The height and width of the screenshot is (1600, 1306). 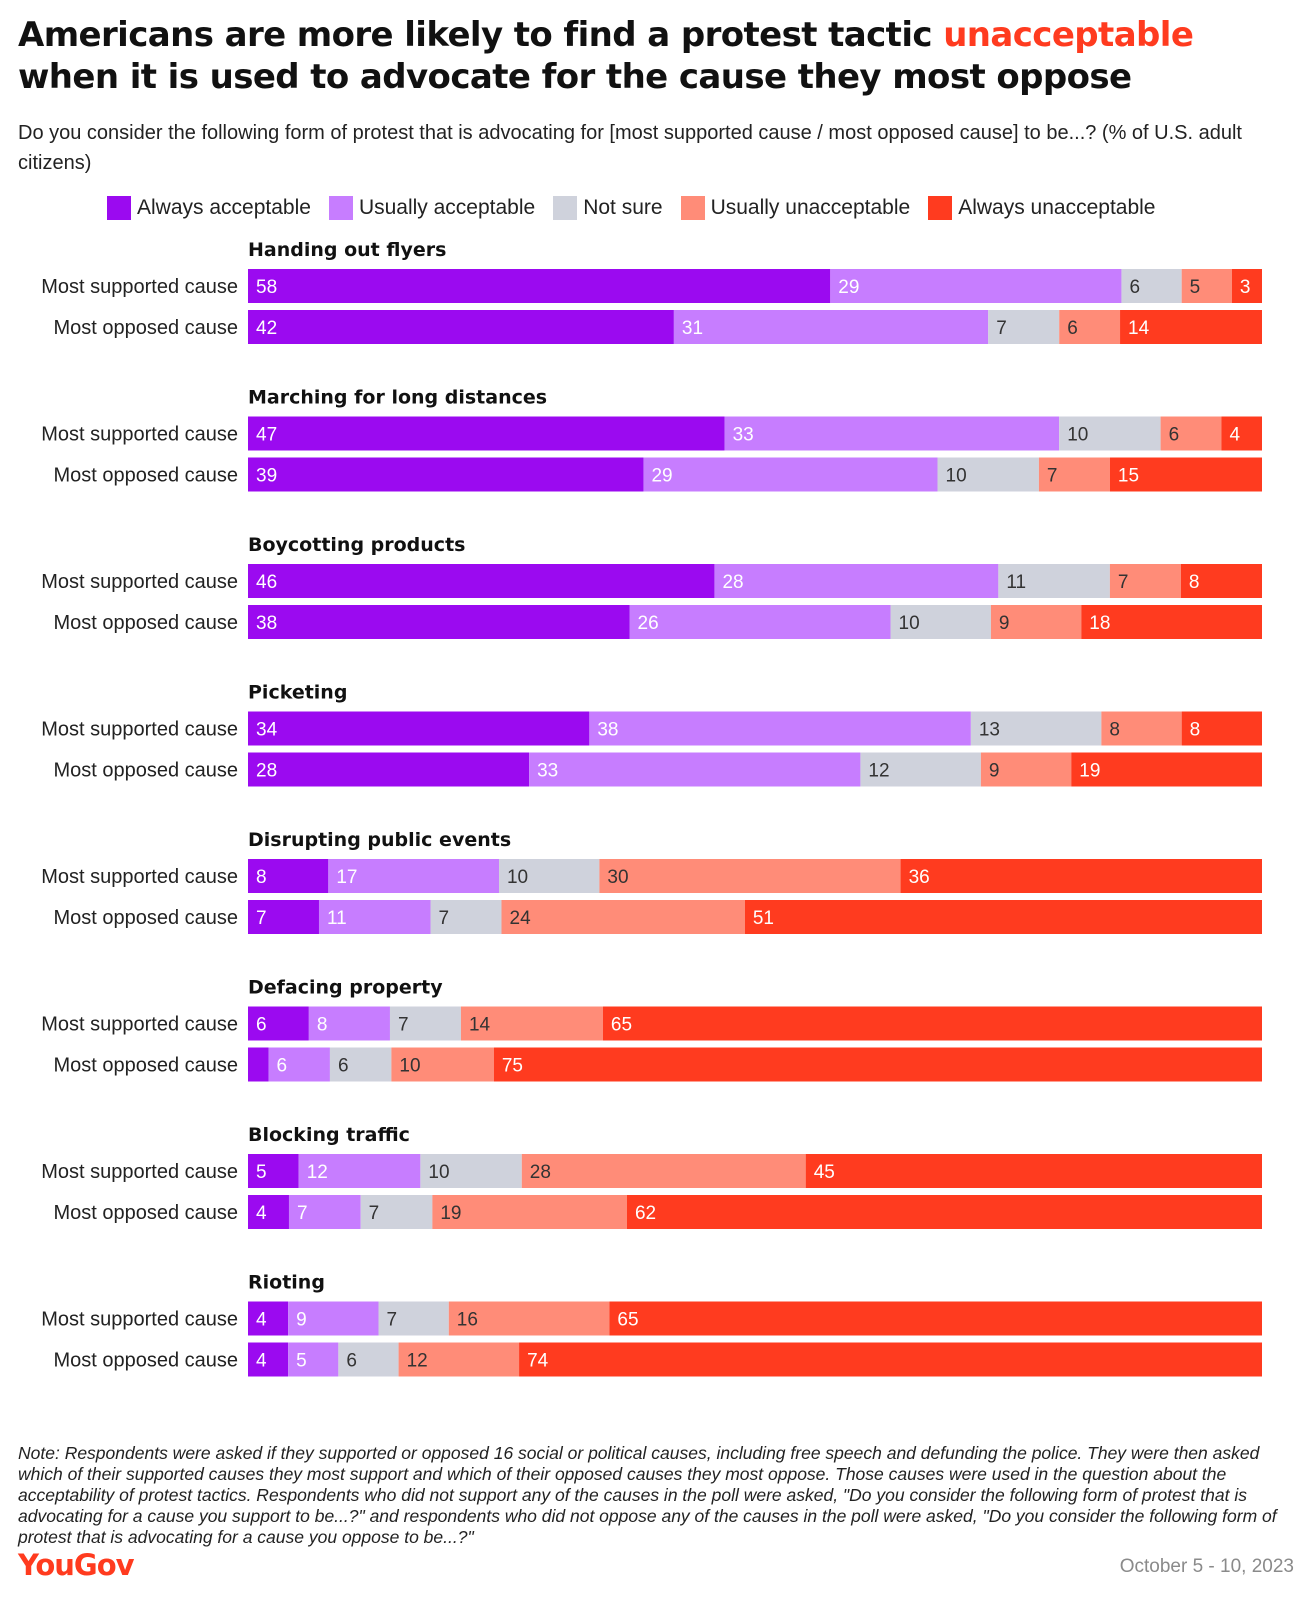 What do you see at coordinates (356, 545) in the screenshot?
I see `tactic-title: Boycotting products` at bounding box center [356, 545].